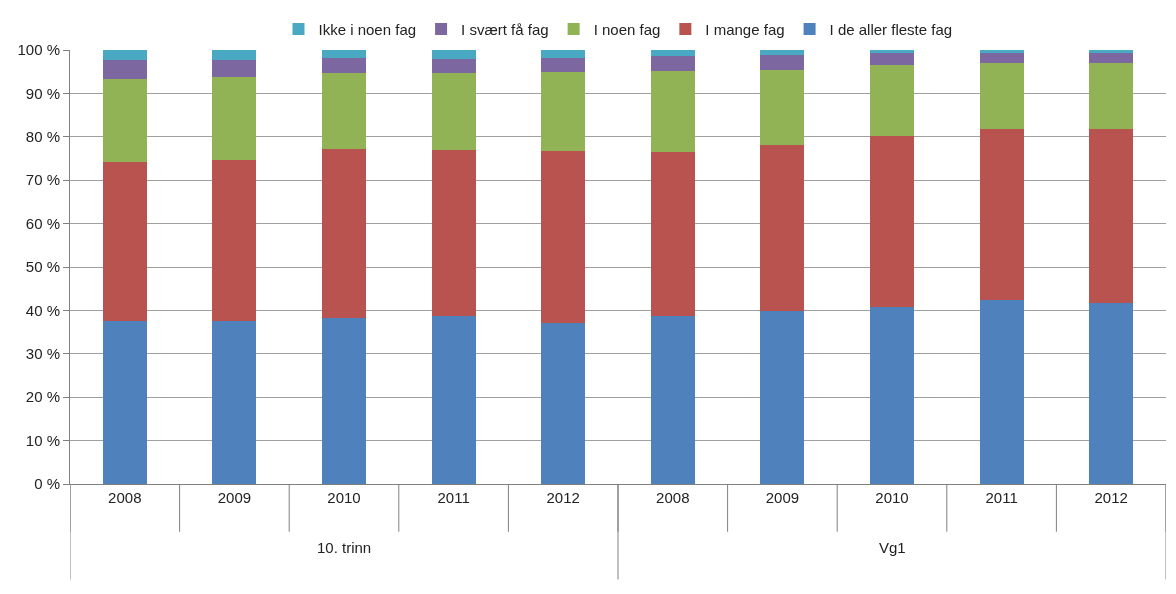 This screenshot has width=1176, height=594. I want to click on y-tick-label: 10 %, so click(42, 440).